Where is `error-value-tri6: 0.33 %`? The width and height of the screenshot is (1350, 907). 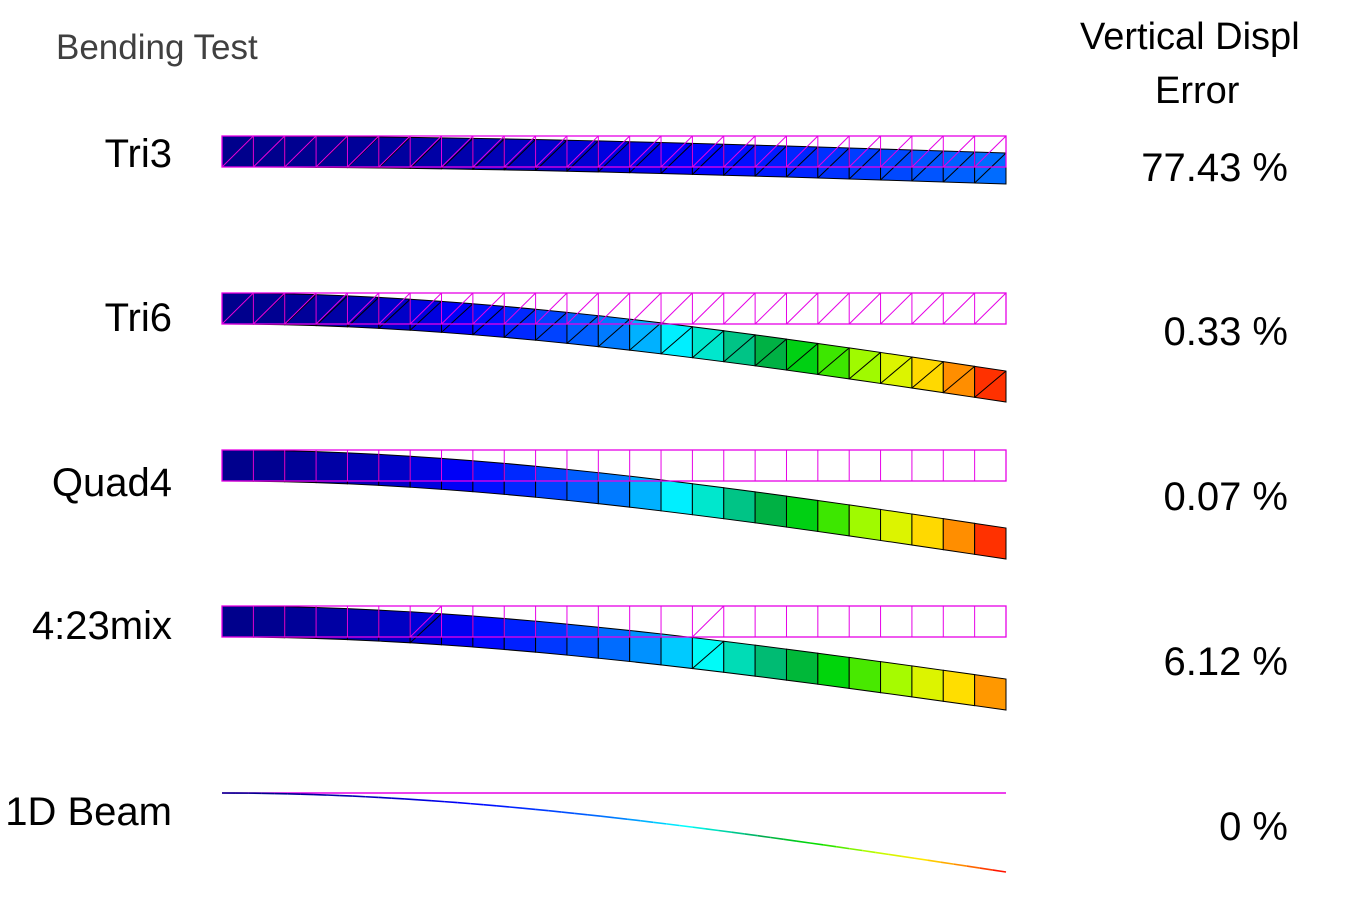
error-value-tri6: 0.33 % is located at coordinates (1225, 332).